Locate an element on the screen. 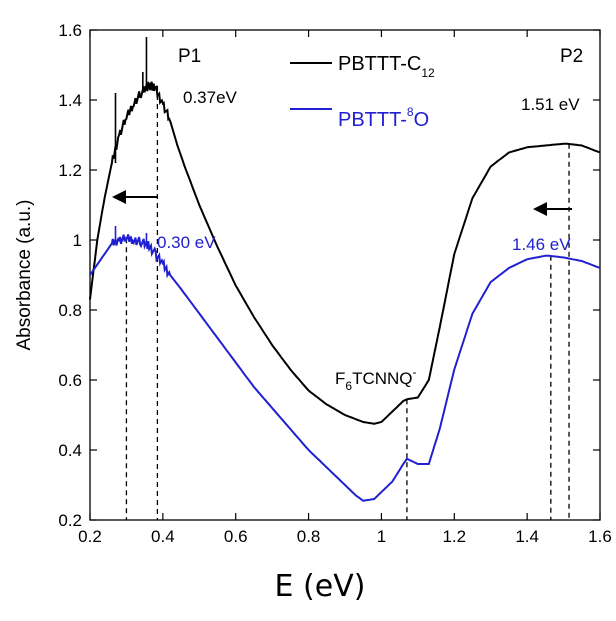 The height and width of the screenshot is (621, 616). shift-arrow-p1 is located at coordinates (134, 197).